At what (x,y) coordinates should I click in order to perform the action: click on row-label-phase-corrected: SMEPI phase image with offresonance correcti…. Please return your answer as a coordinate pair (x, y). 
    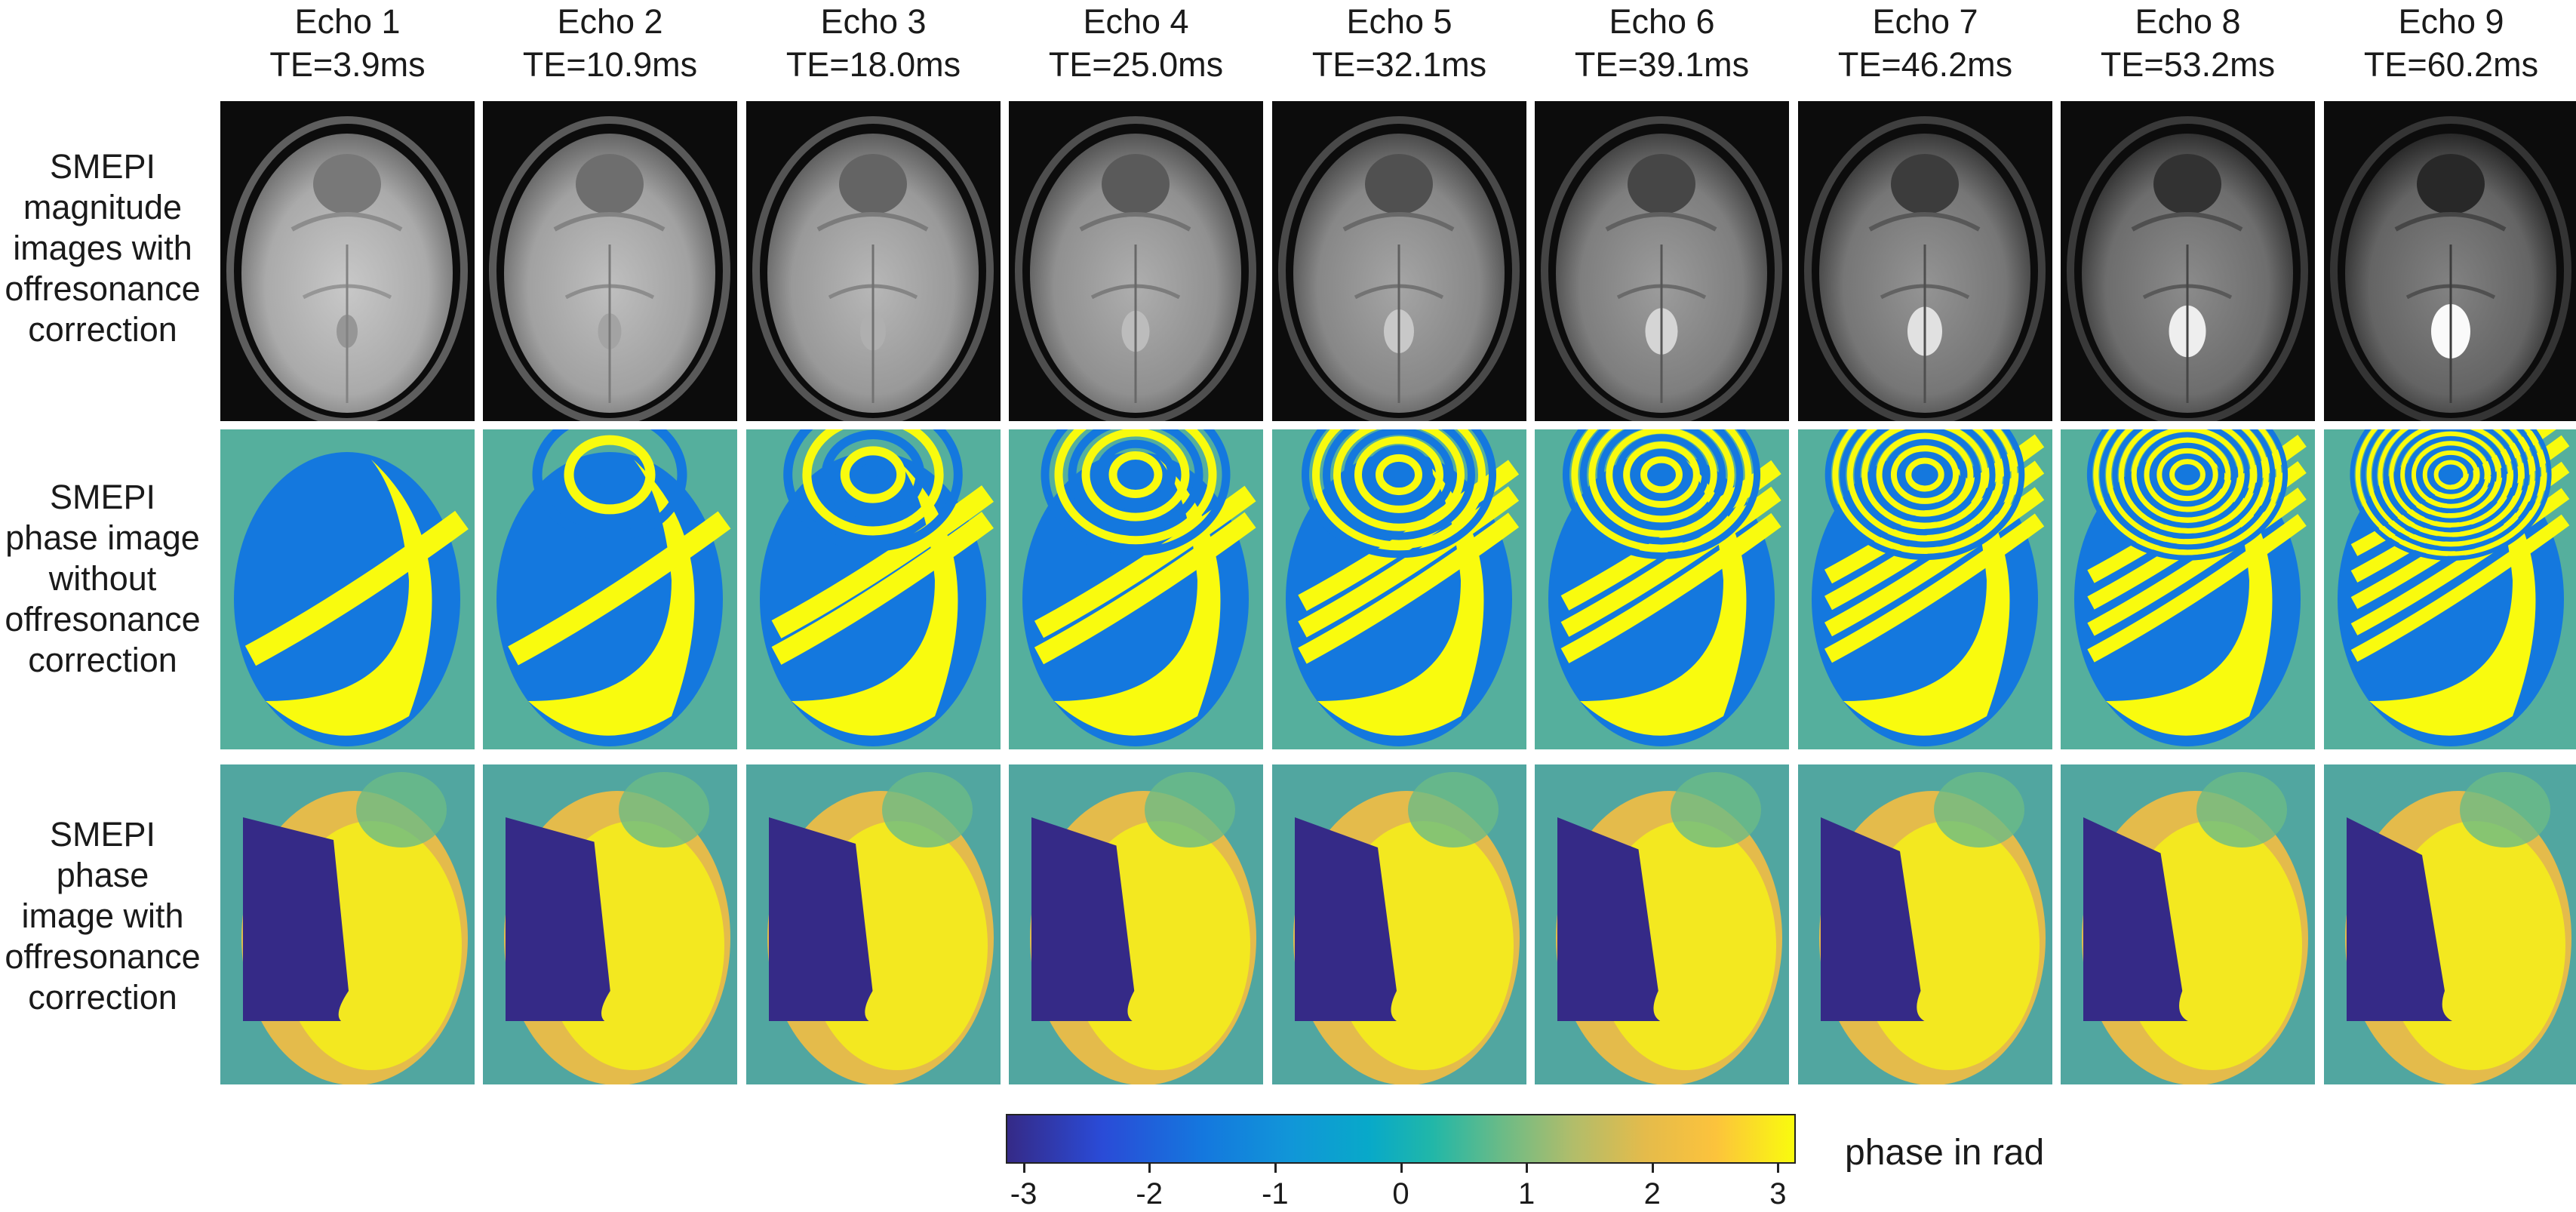
    Looking at the image, I should click on (102, 916).